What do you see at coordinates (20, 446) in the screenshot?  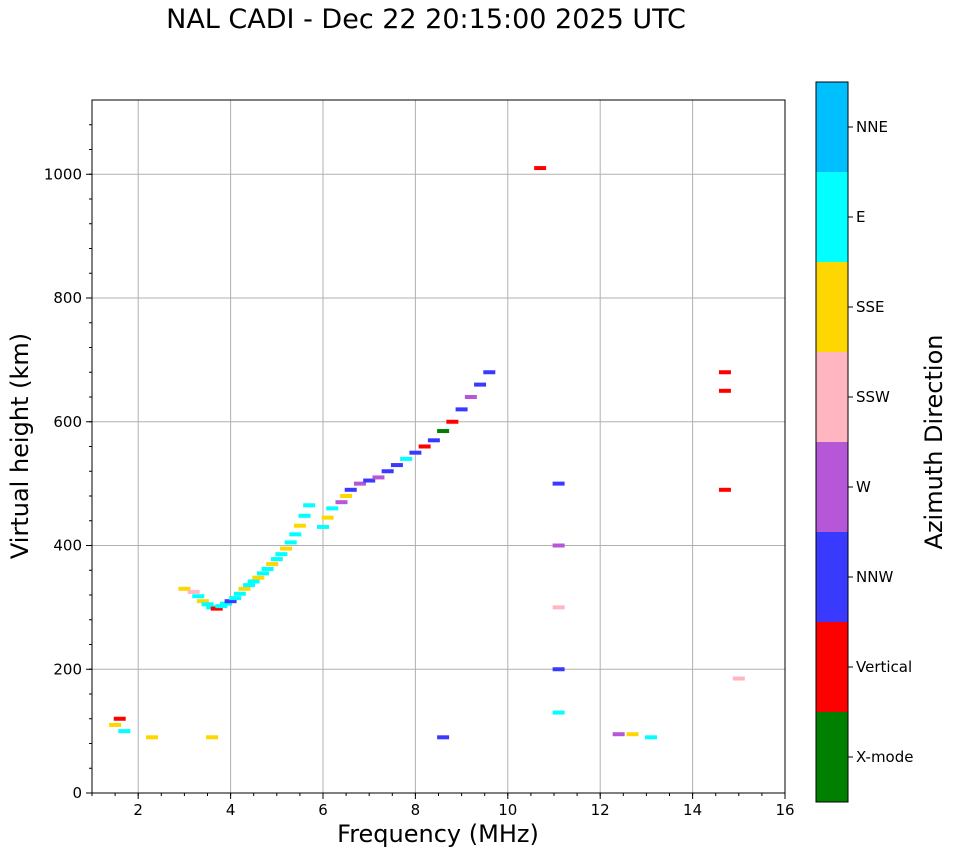 I see `y-axis-label: Virtual height (km)` at bounding box center [20, 446].